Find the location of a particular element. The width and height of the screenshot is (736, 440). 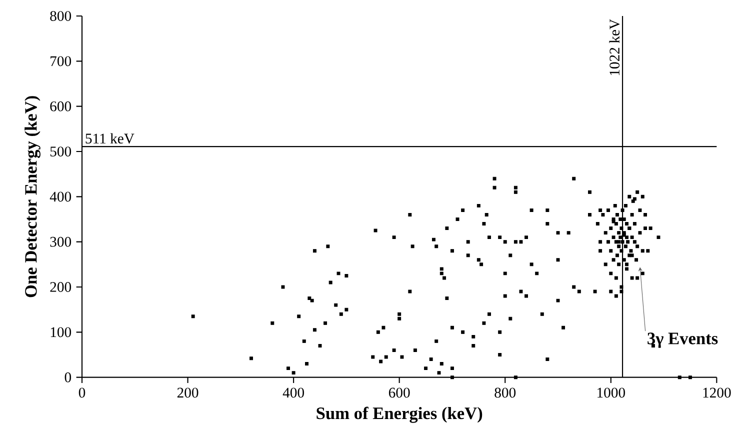

y-tick-label: 600 is located at coordinates (61, 106).